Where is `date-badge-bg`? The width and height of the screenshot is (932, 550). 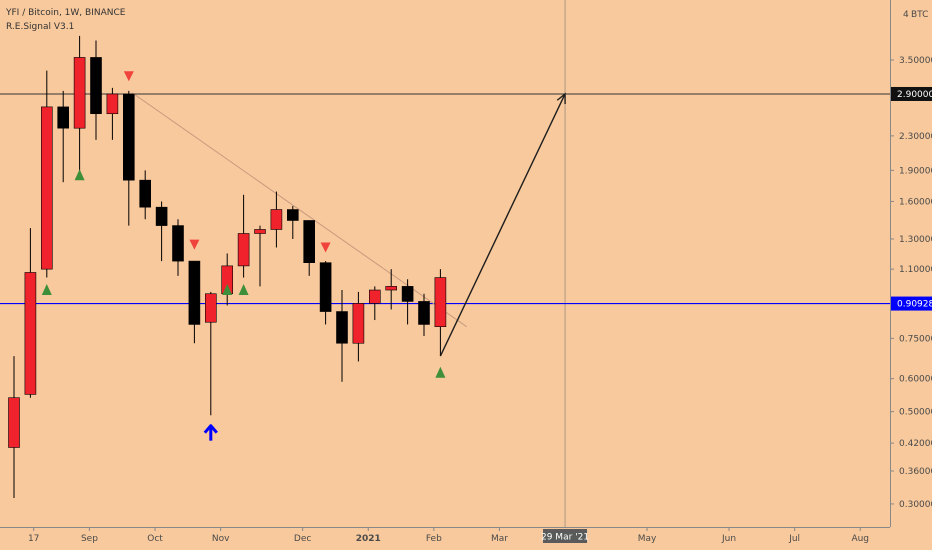 date-badge-bg is located at coordinates (565, 536).